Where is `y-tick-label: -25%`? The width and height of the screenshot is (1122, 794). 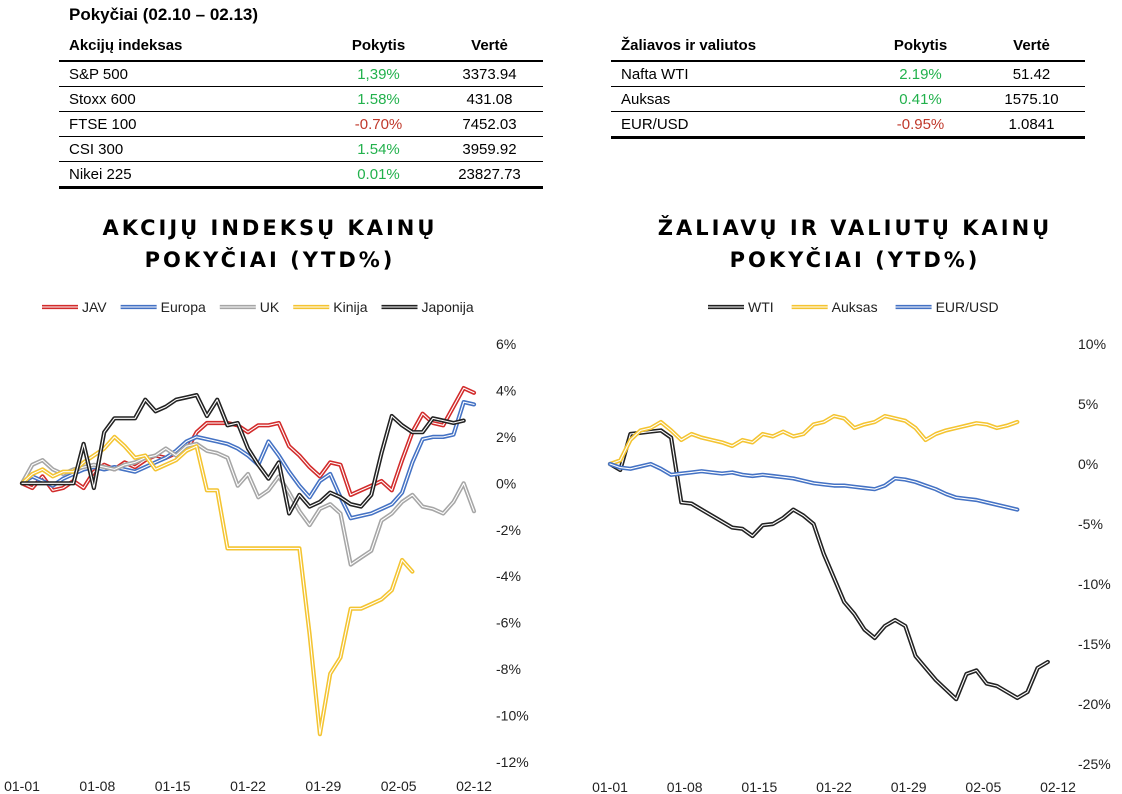
y-tick-label: -25% is located at coordinates (1094, 764).